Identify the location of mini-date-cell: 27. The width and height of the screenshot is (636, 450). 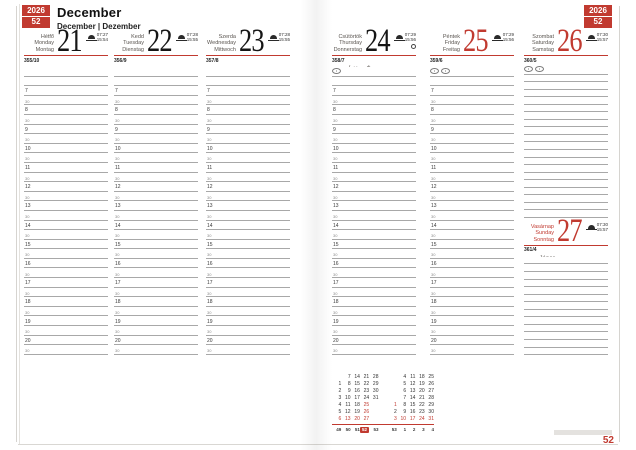
(366, 419).